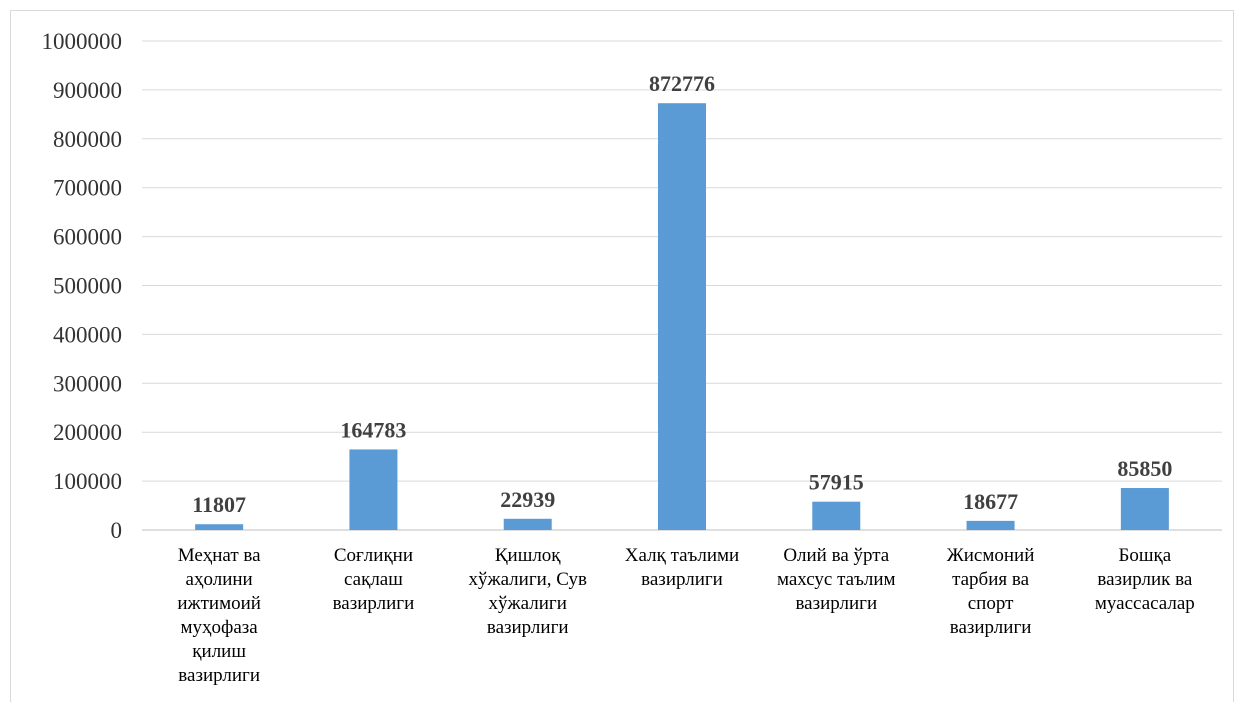  What do you see at coordinates (991, 555) in the screenshot?
I see `category-label-line: Жисмоний` at bounding box center [991, 555].